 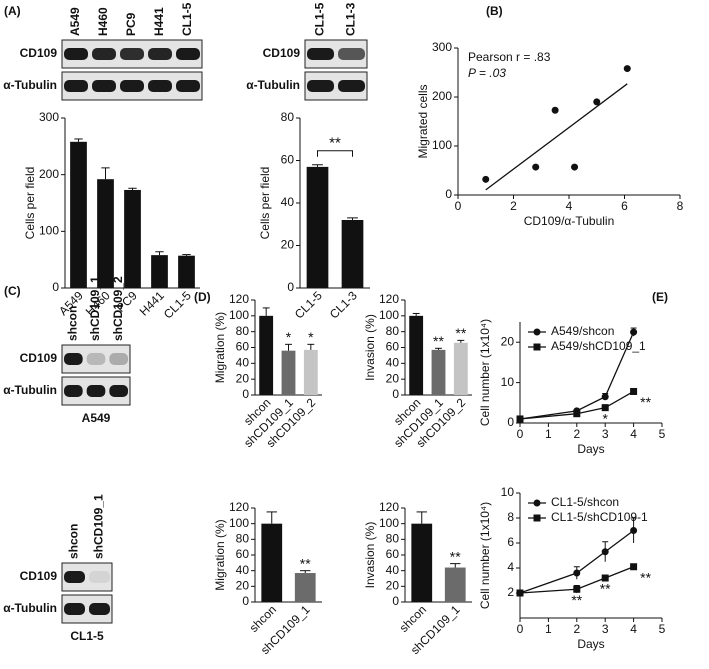 I want to click on legend-label: A549/shCD109_1, so click(x=598, y=346).